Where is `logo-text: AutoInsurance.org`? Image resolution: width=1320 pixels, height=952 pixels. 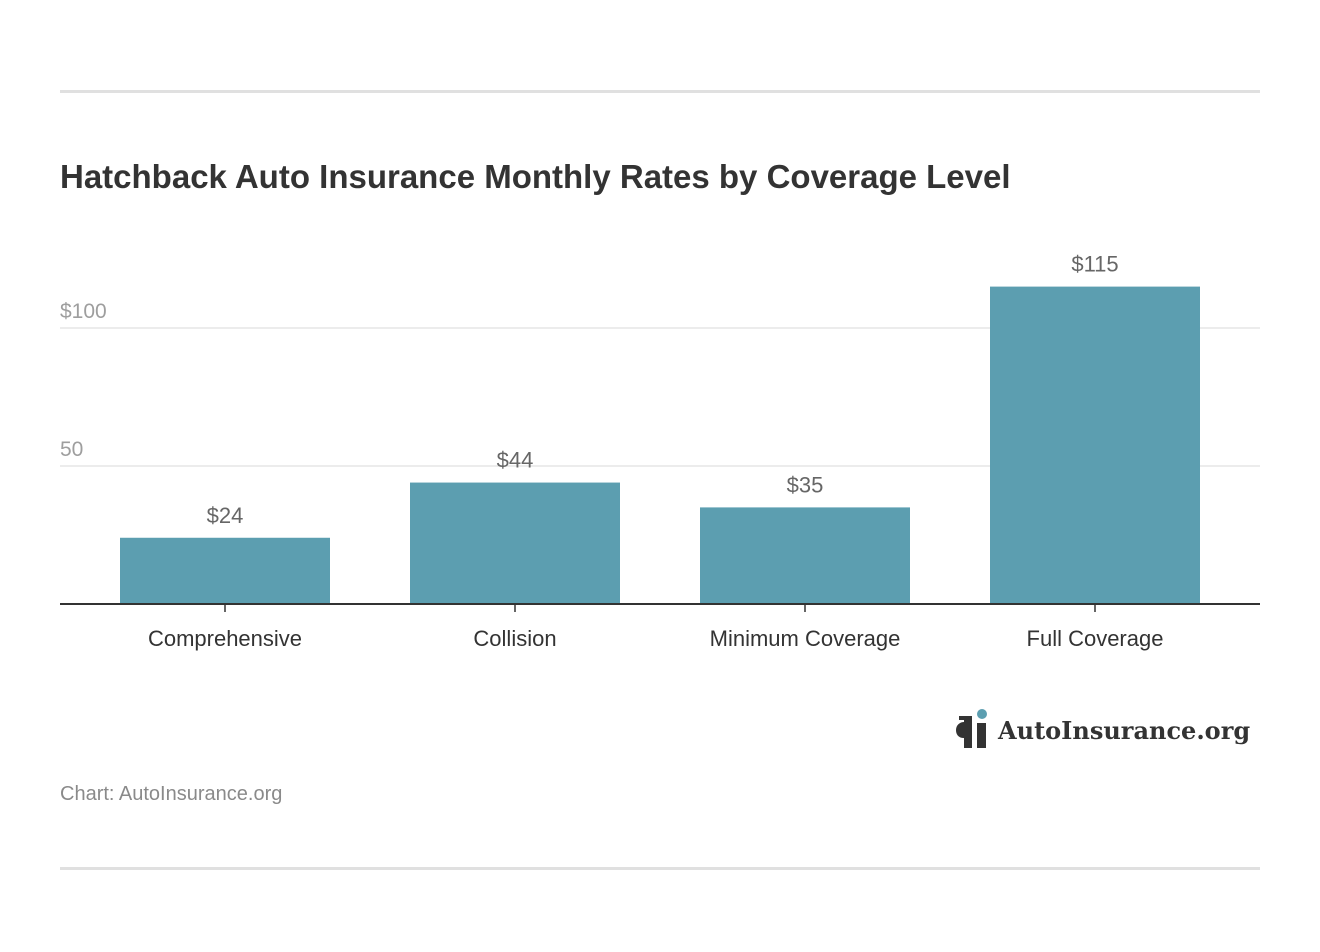
logo-text: AutoInsurance.org is located at coordinates (1124, 730).